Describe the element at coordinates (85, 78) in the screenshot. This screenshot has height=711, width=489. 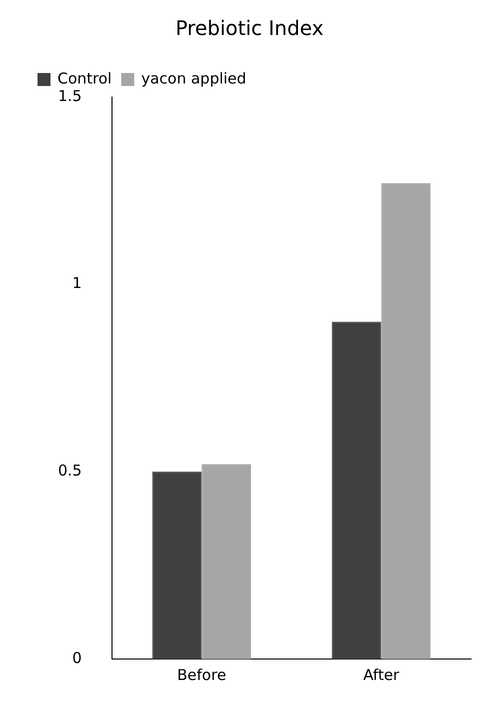
I see `legend-label: Control` at that location.